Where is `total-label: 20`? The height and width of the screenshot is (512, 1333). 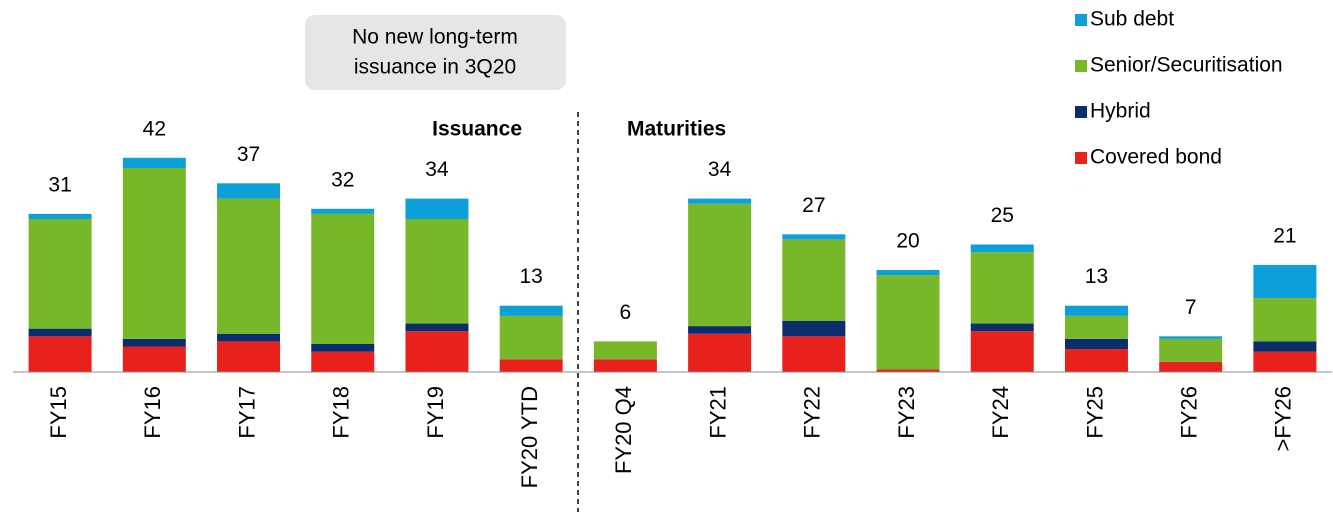 total-label: 20 is located at coordinates (907, 241).